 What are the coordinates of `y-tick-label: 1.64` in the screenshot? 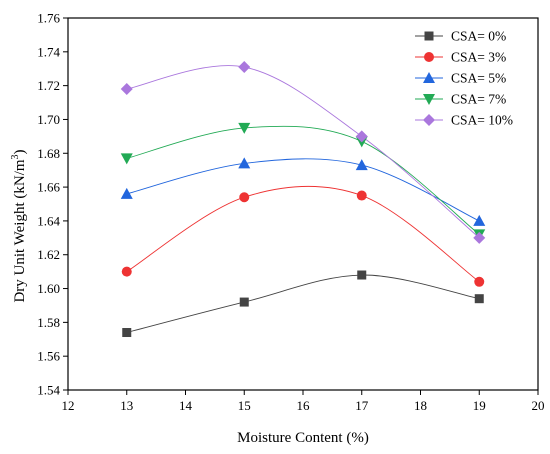 It's located at (48, 220).